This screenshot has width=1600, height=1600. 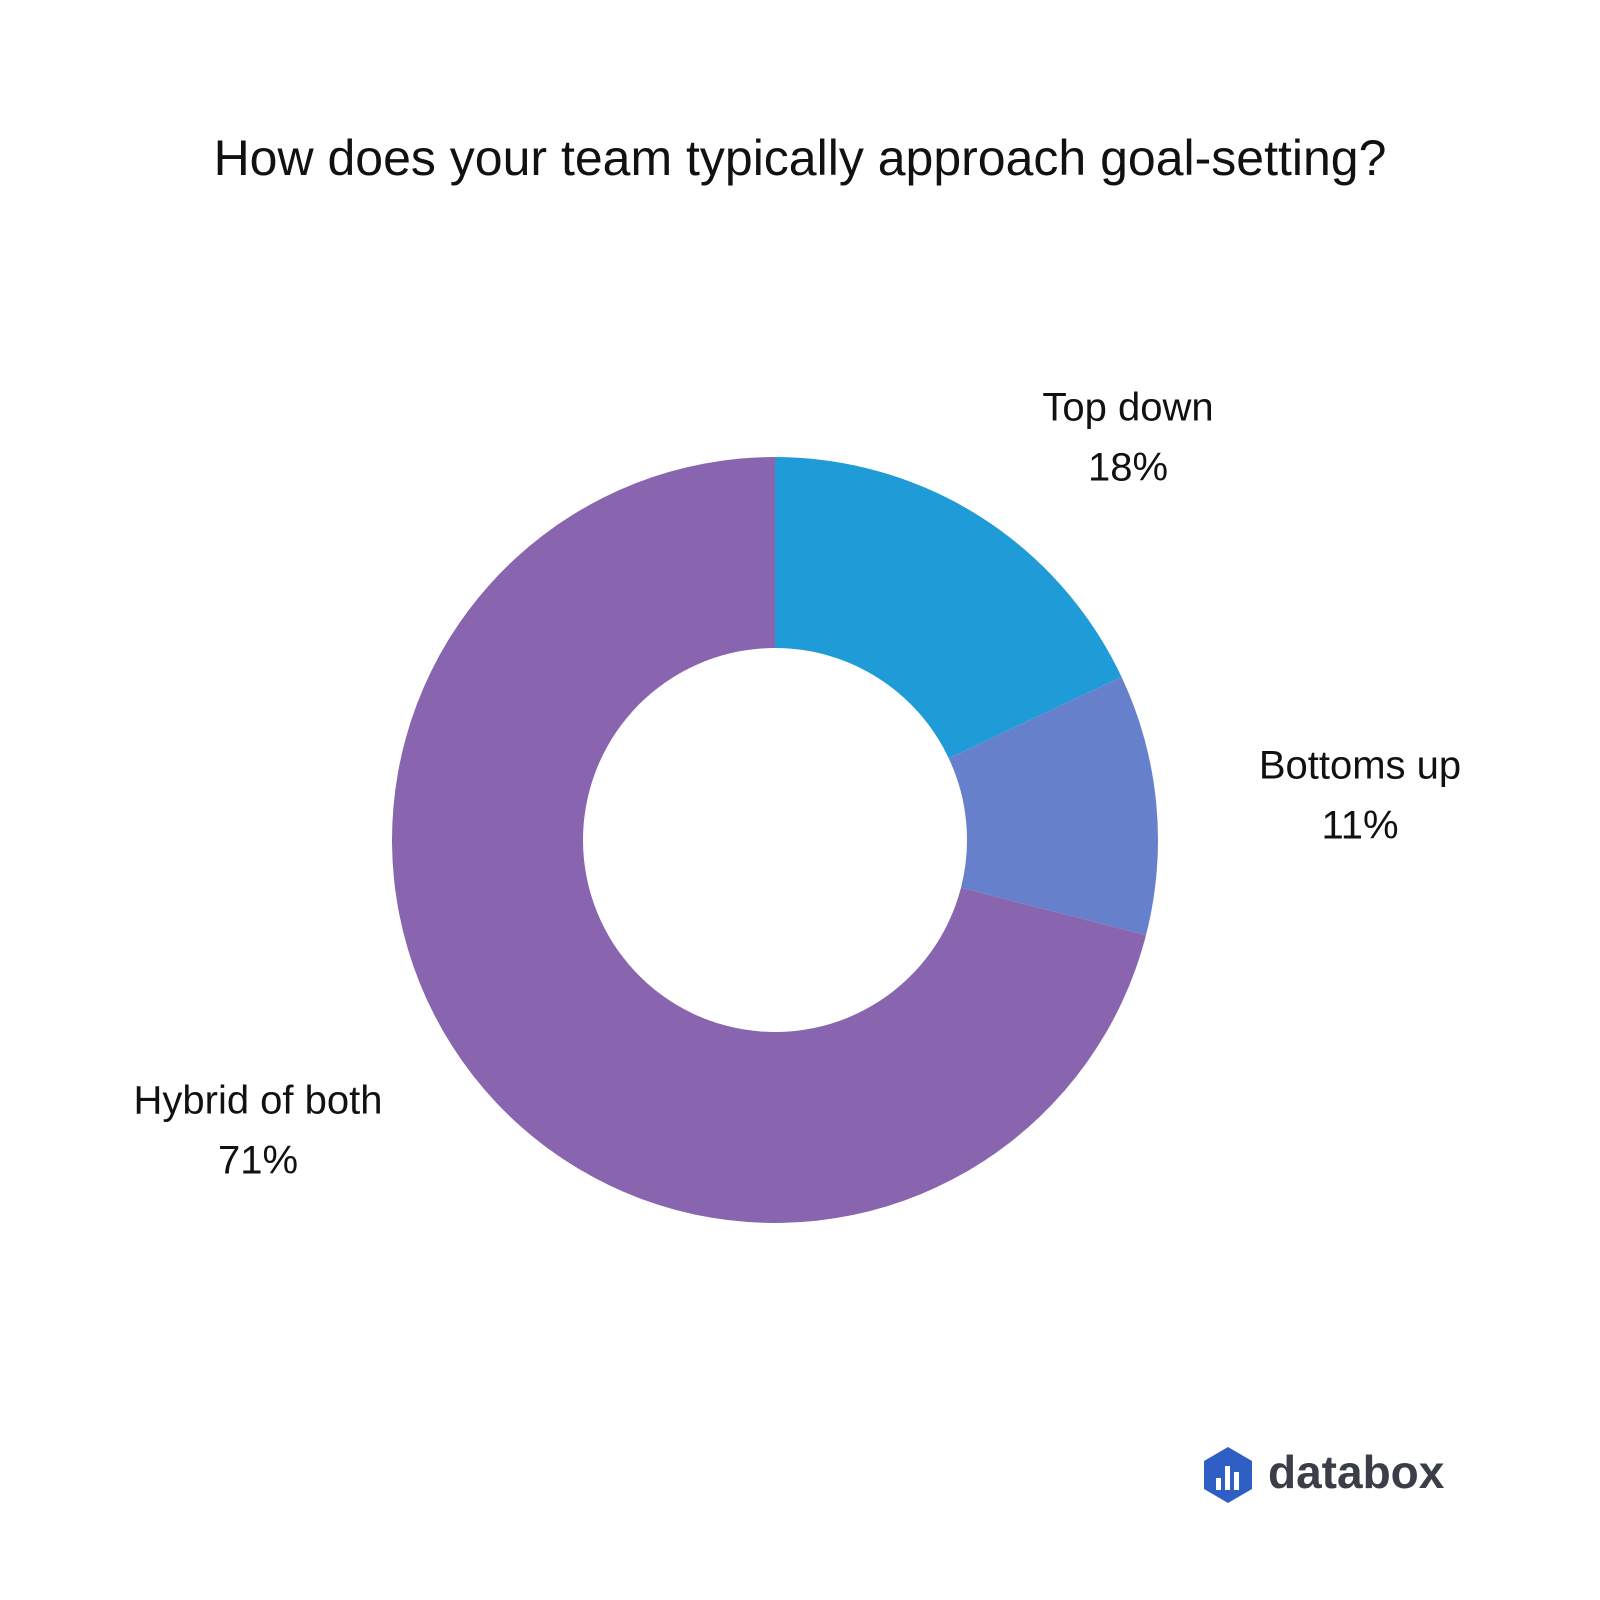 I want to click on slice-value-label: 71%, so click(x=258, y=1161).